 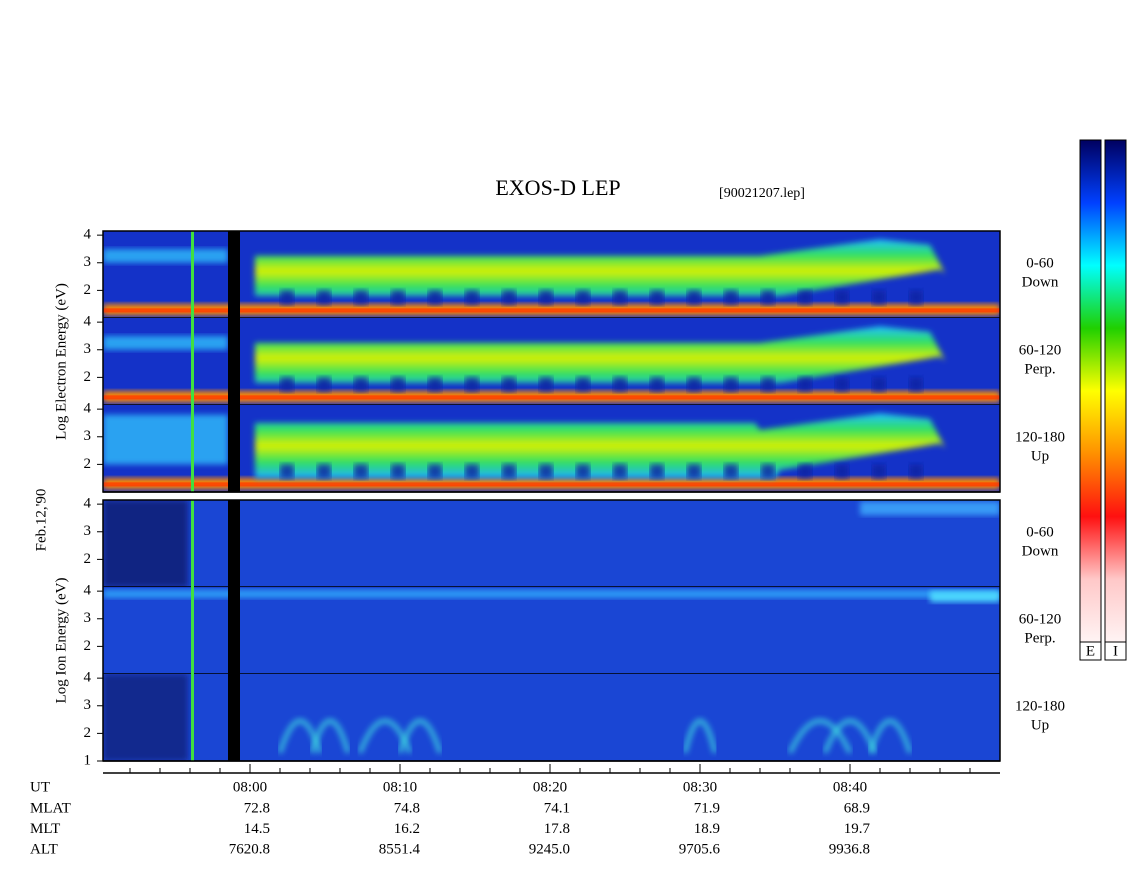 I want to click on y-axis-label: Log Electron Energy (eV), so click(x=61, y=361).